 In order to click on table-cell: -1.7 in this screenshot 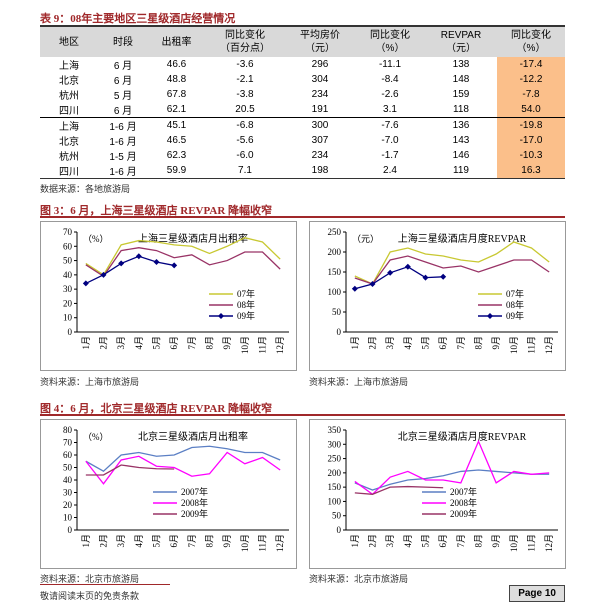, I will do `click(390, 155)`.